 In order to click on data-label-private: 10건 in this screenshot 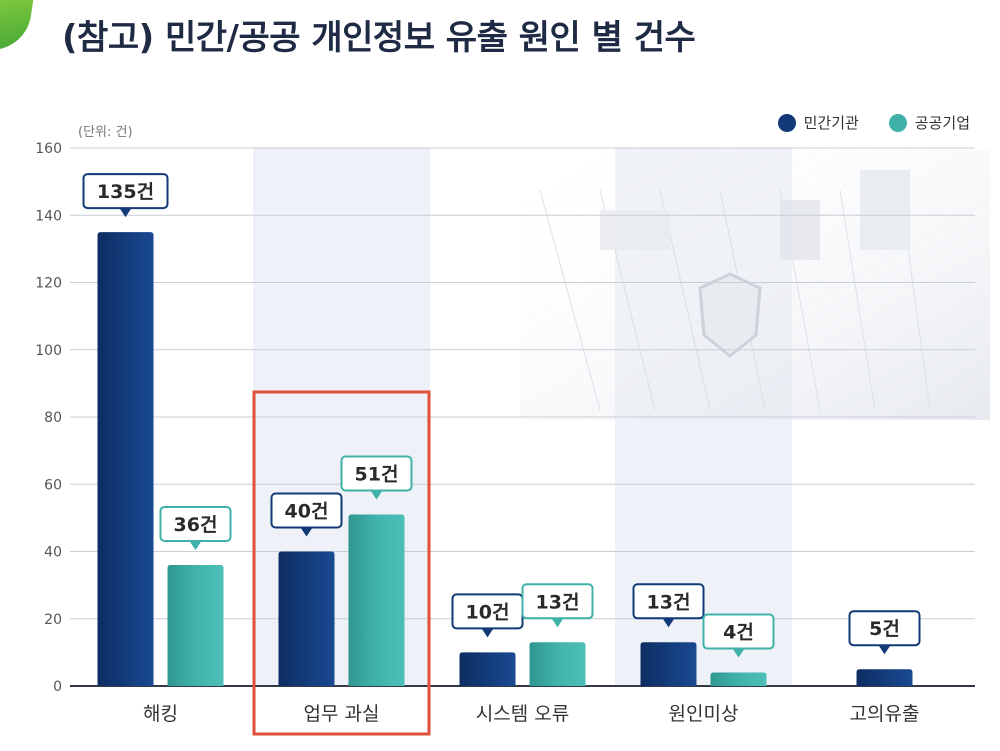, I will do `click(487, 615)`.